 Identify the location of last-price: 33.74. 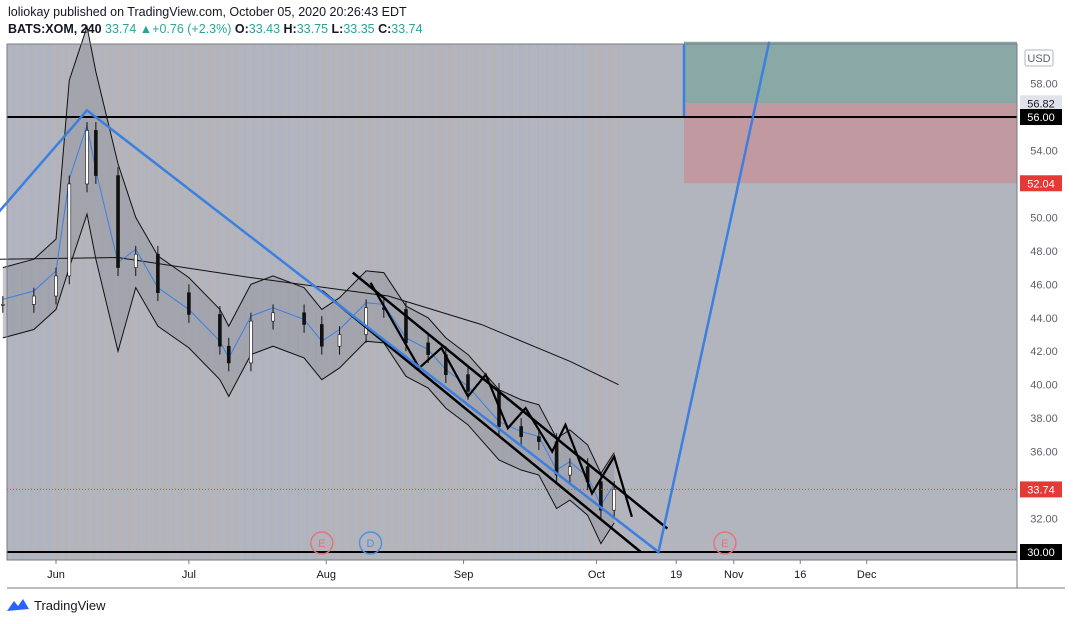
(121, 29).